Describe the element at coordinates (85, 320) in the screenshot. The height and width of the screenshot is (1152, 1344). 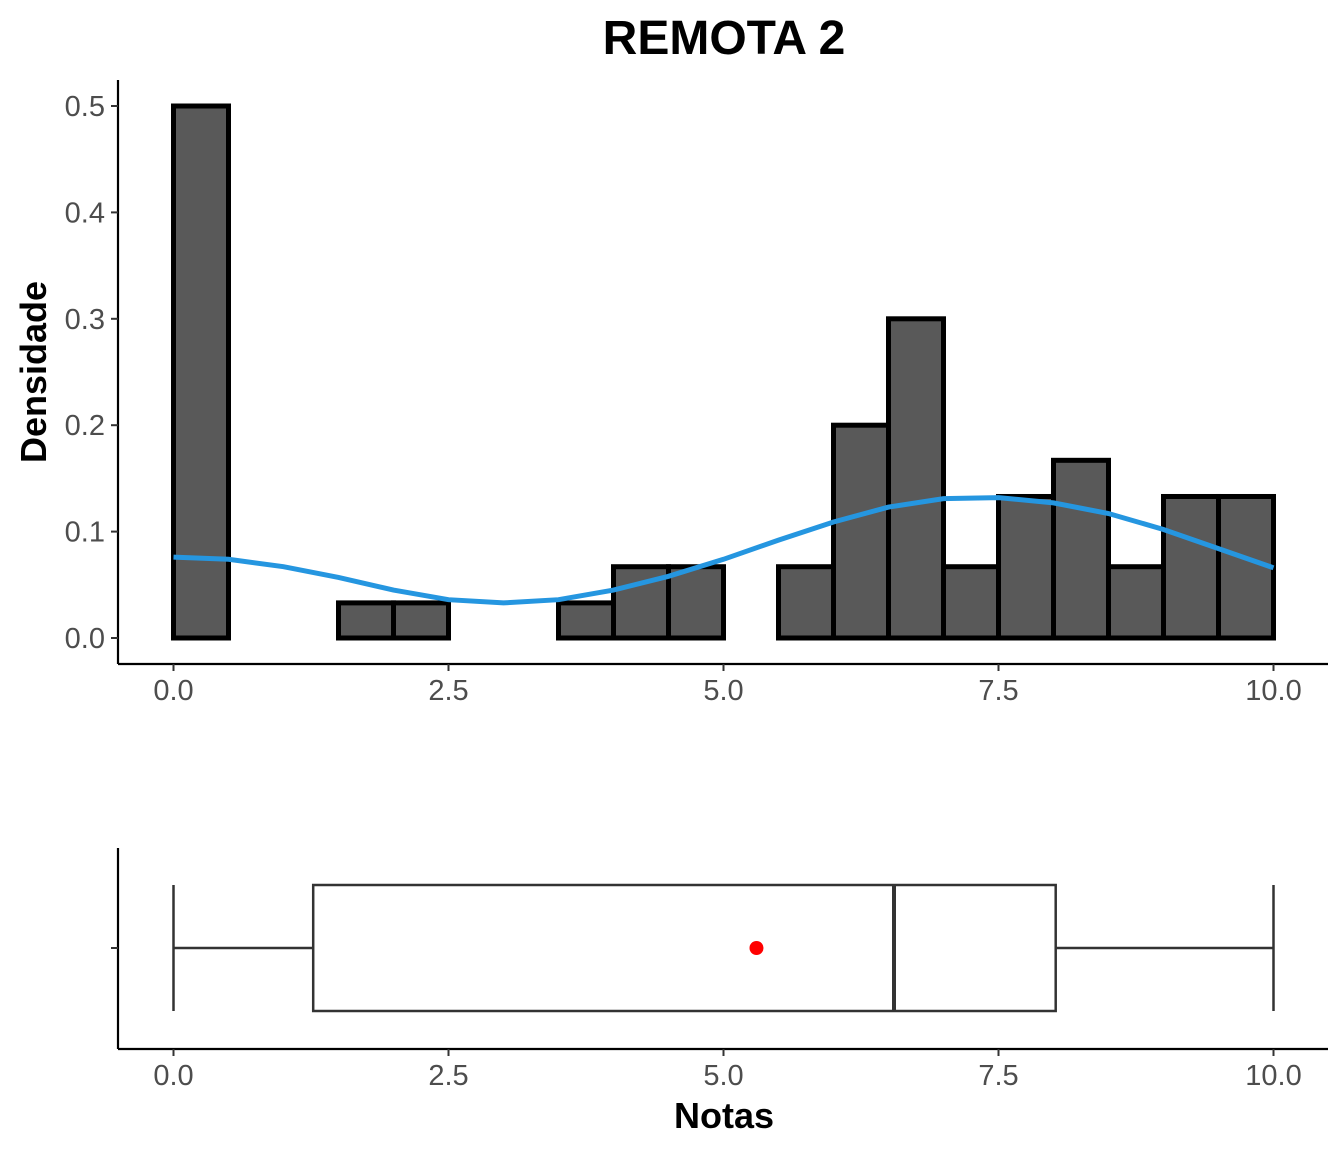
I see `histogram-y-tick-label-3: 0.3` at that location.